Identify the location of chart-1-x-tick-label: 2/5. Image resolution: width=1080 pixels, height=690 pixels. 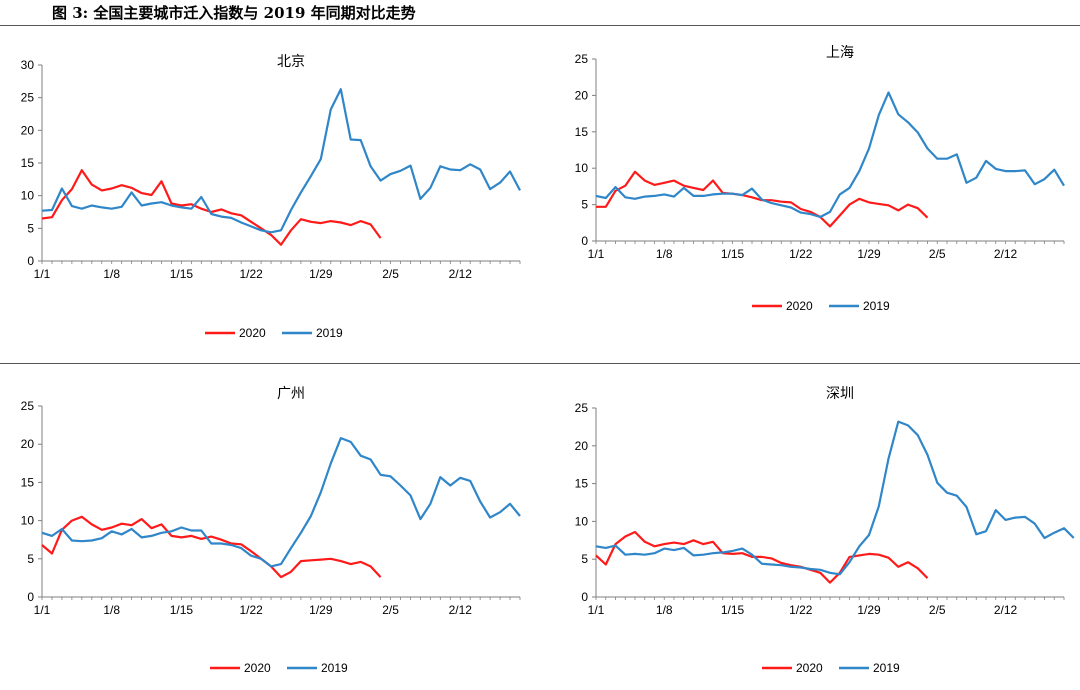
(390, 274).